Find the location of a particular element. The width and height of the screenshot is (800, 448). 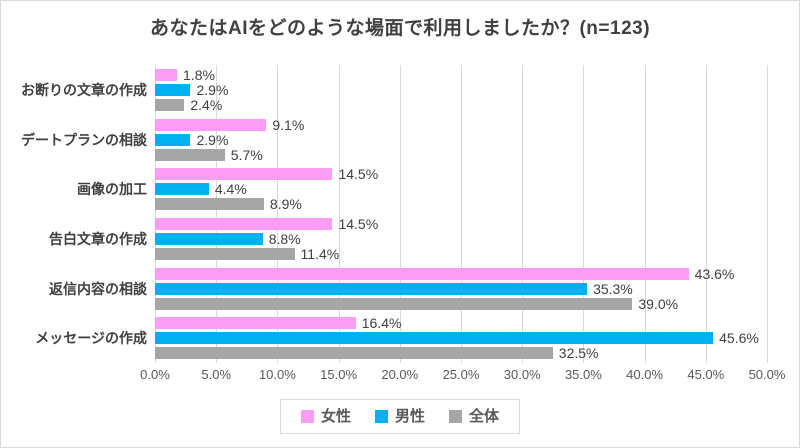

bar-group: 1.8% 2.9% 2.4% is located at coordinates (461, 90).